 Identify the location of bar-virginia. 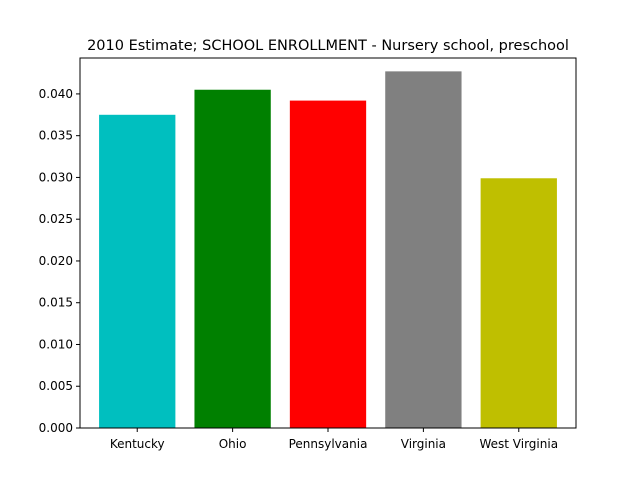
(423, 249).